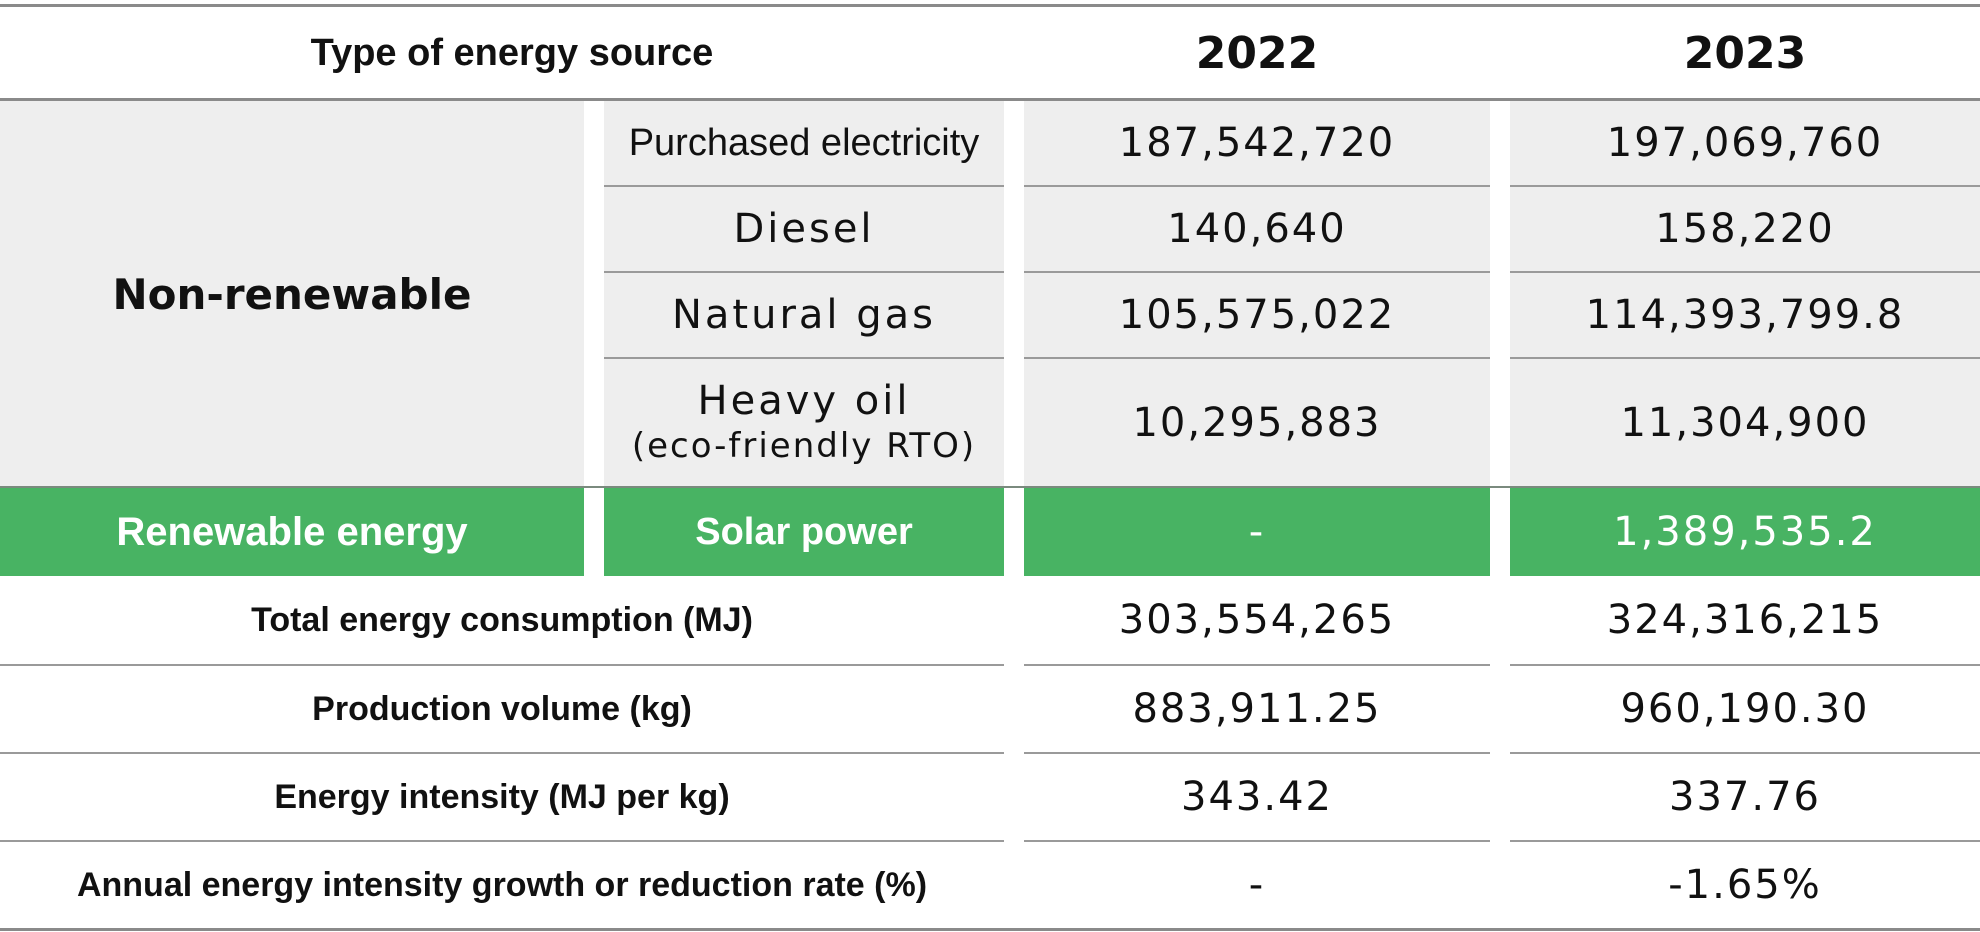 The image size is (1980, 932). I want to click on source-heavy-oil-note: (eco-friendly RTO), so click(804, 446).